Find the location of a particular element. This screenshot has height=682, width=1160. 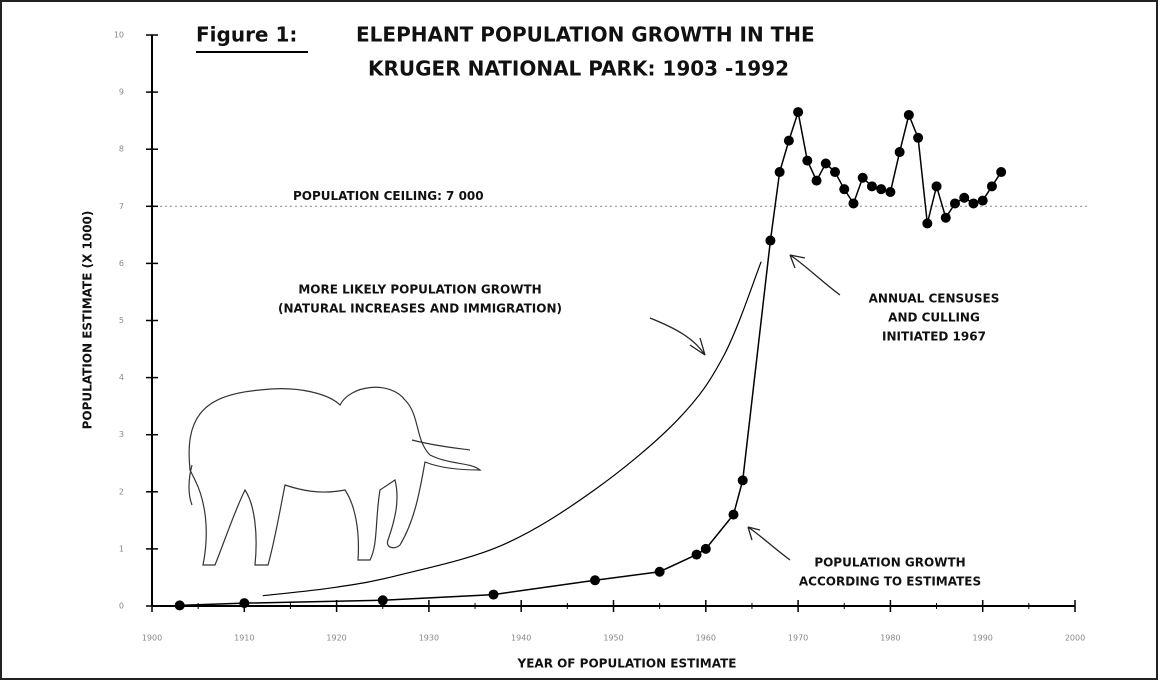

x-tick-label: 1950 is located at coordinates (613, 638).